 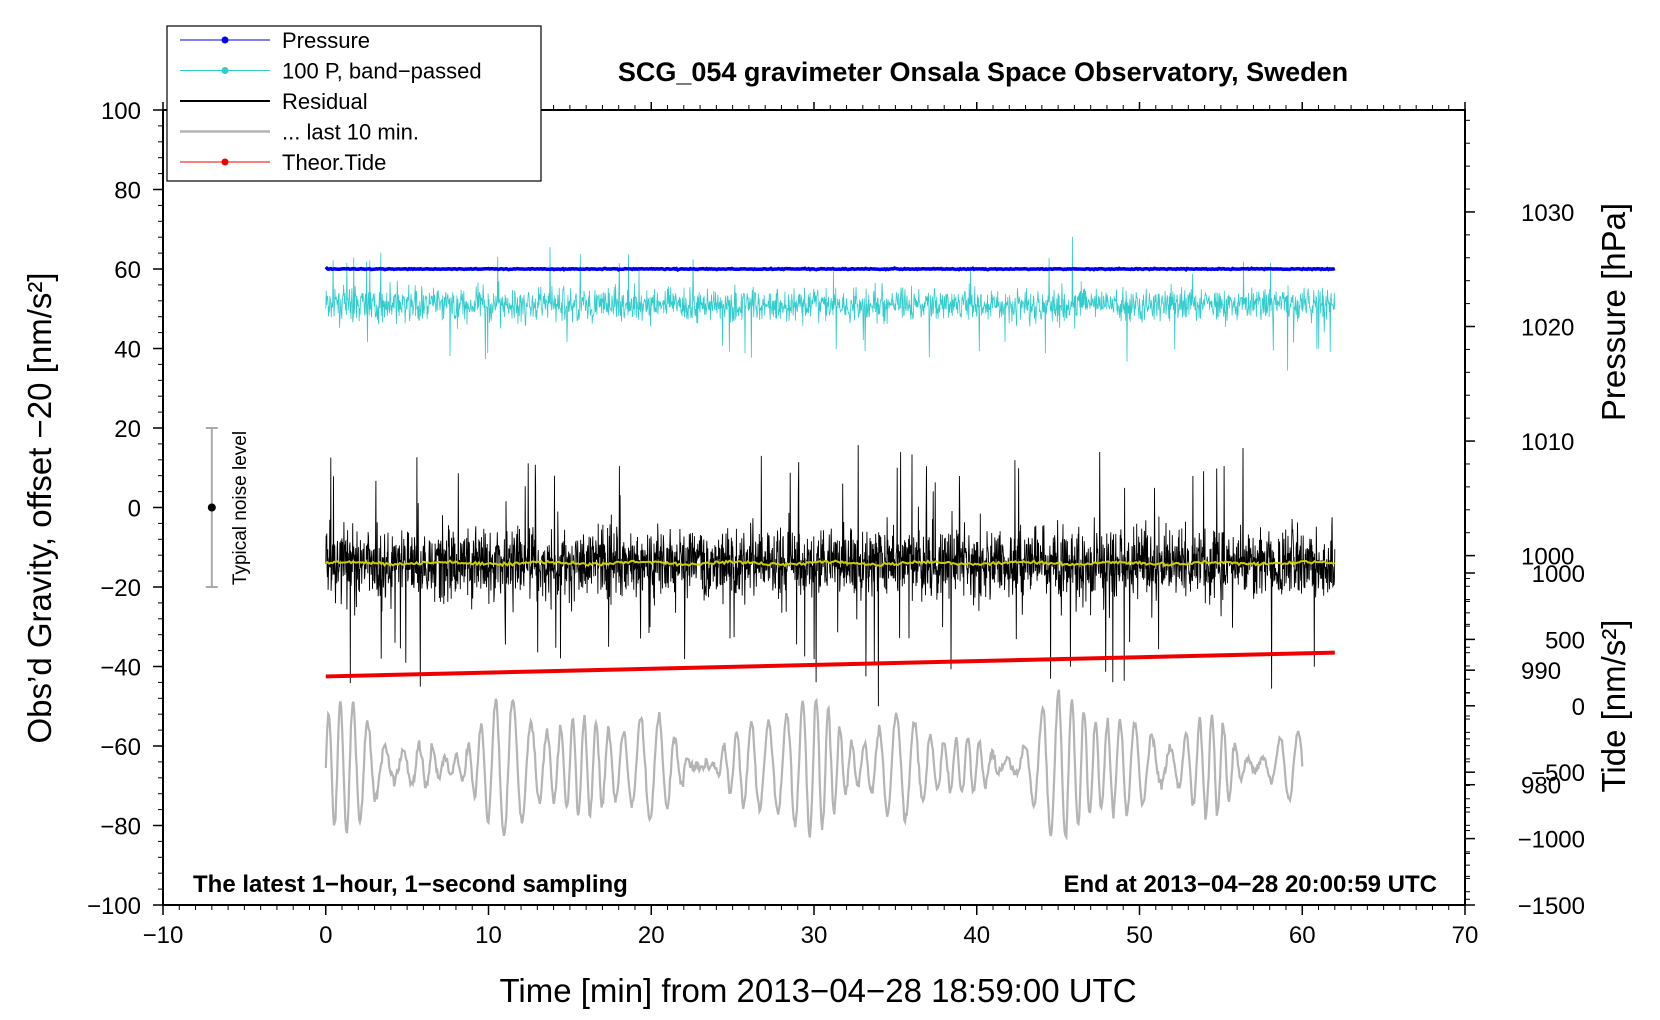 What do you see at coordinates (326, 40) in the screenshot?
I see `legend-label: Pressure` at bounding box center [326, 40].